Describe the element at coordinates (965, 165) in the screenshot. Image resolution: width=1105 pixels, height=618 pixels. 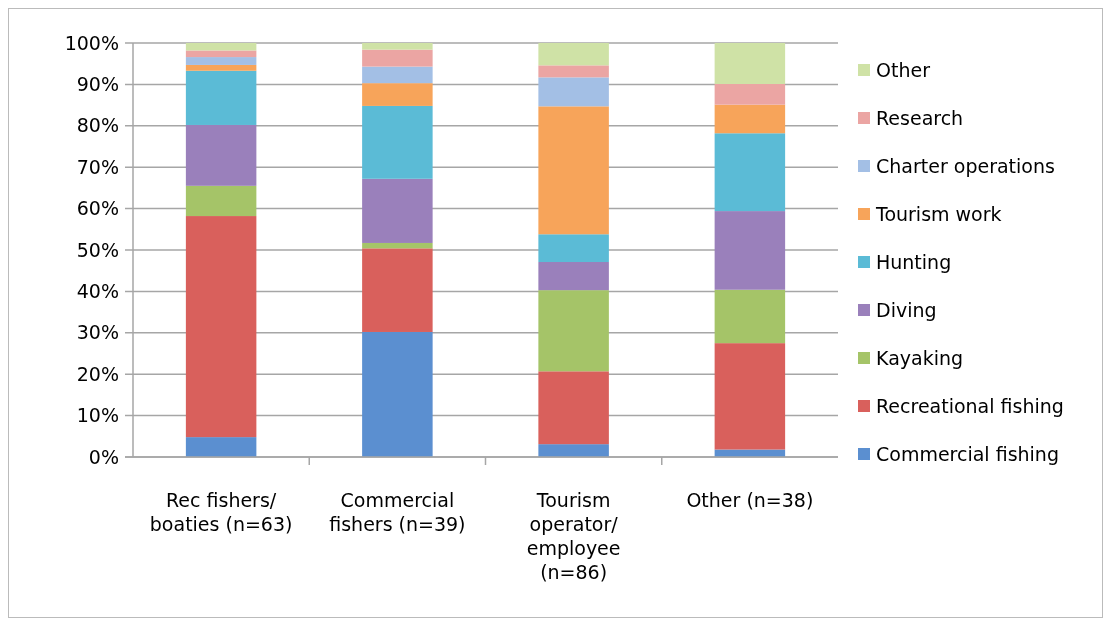
I see `legend-label: Charter operations` at that location.